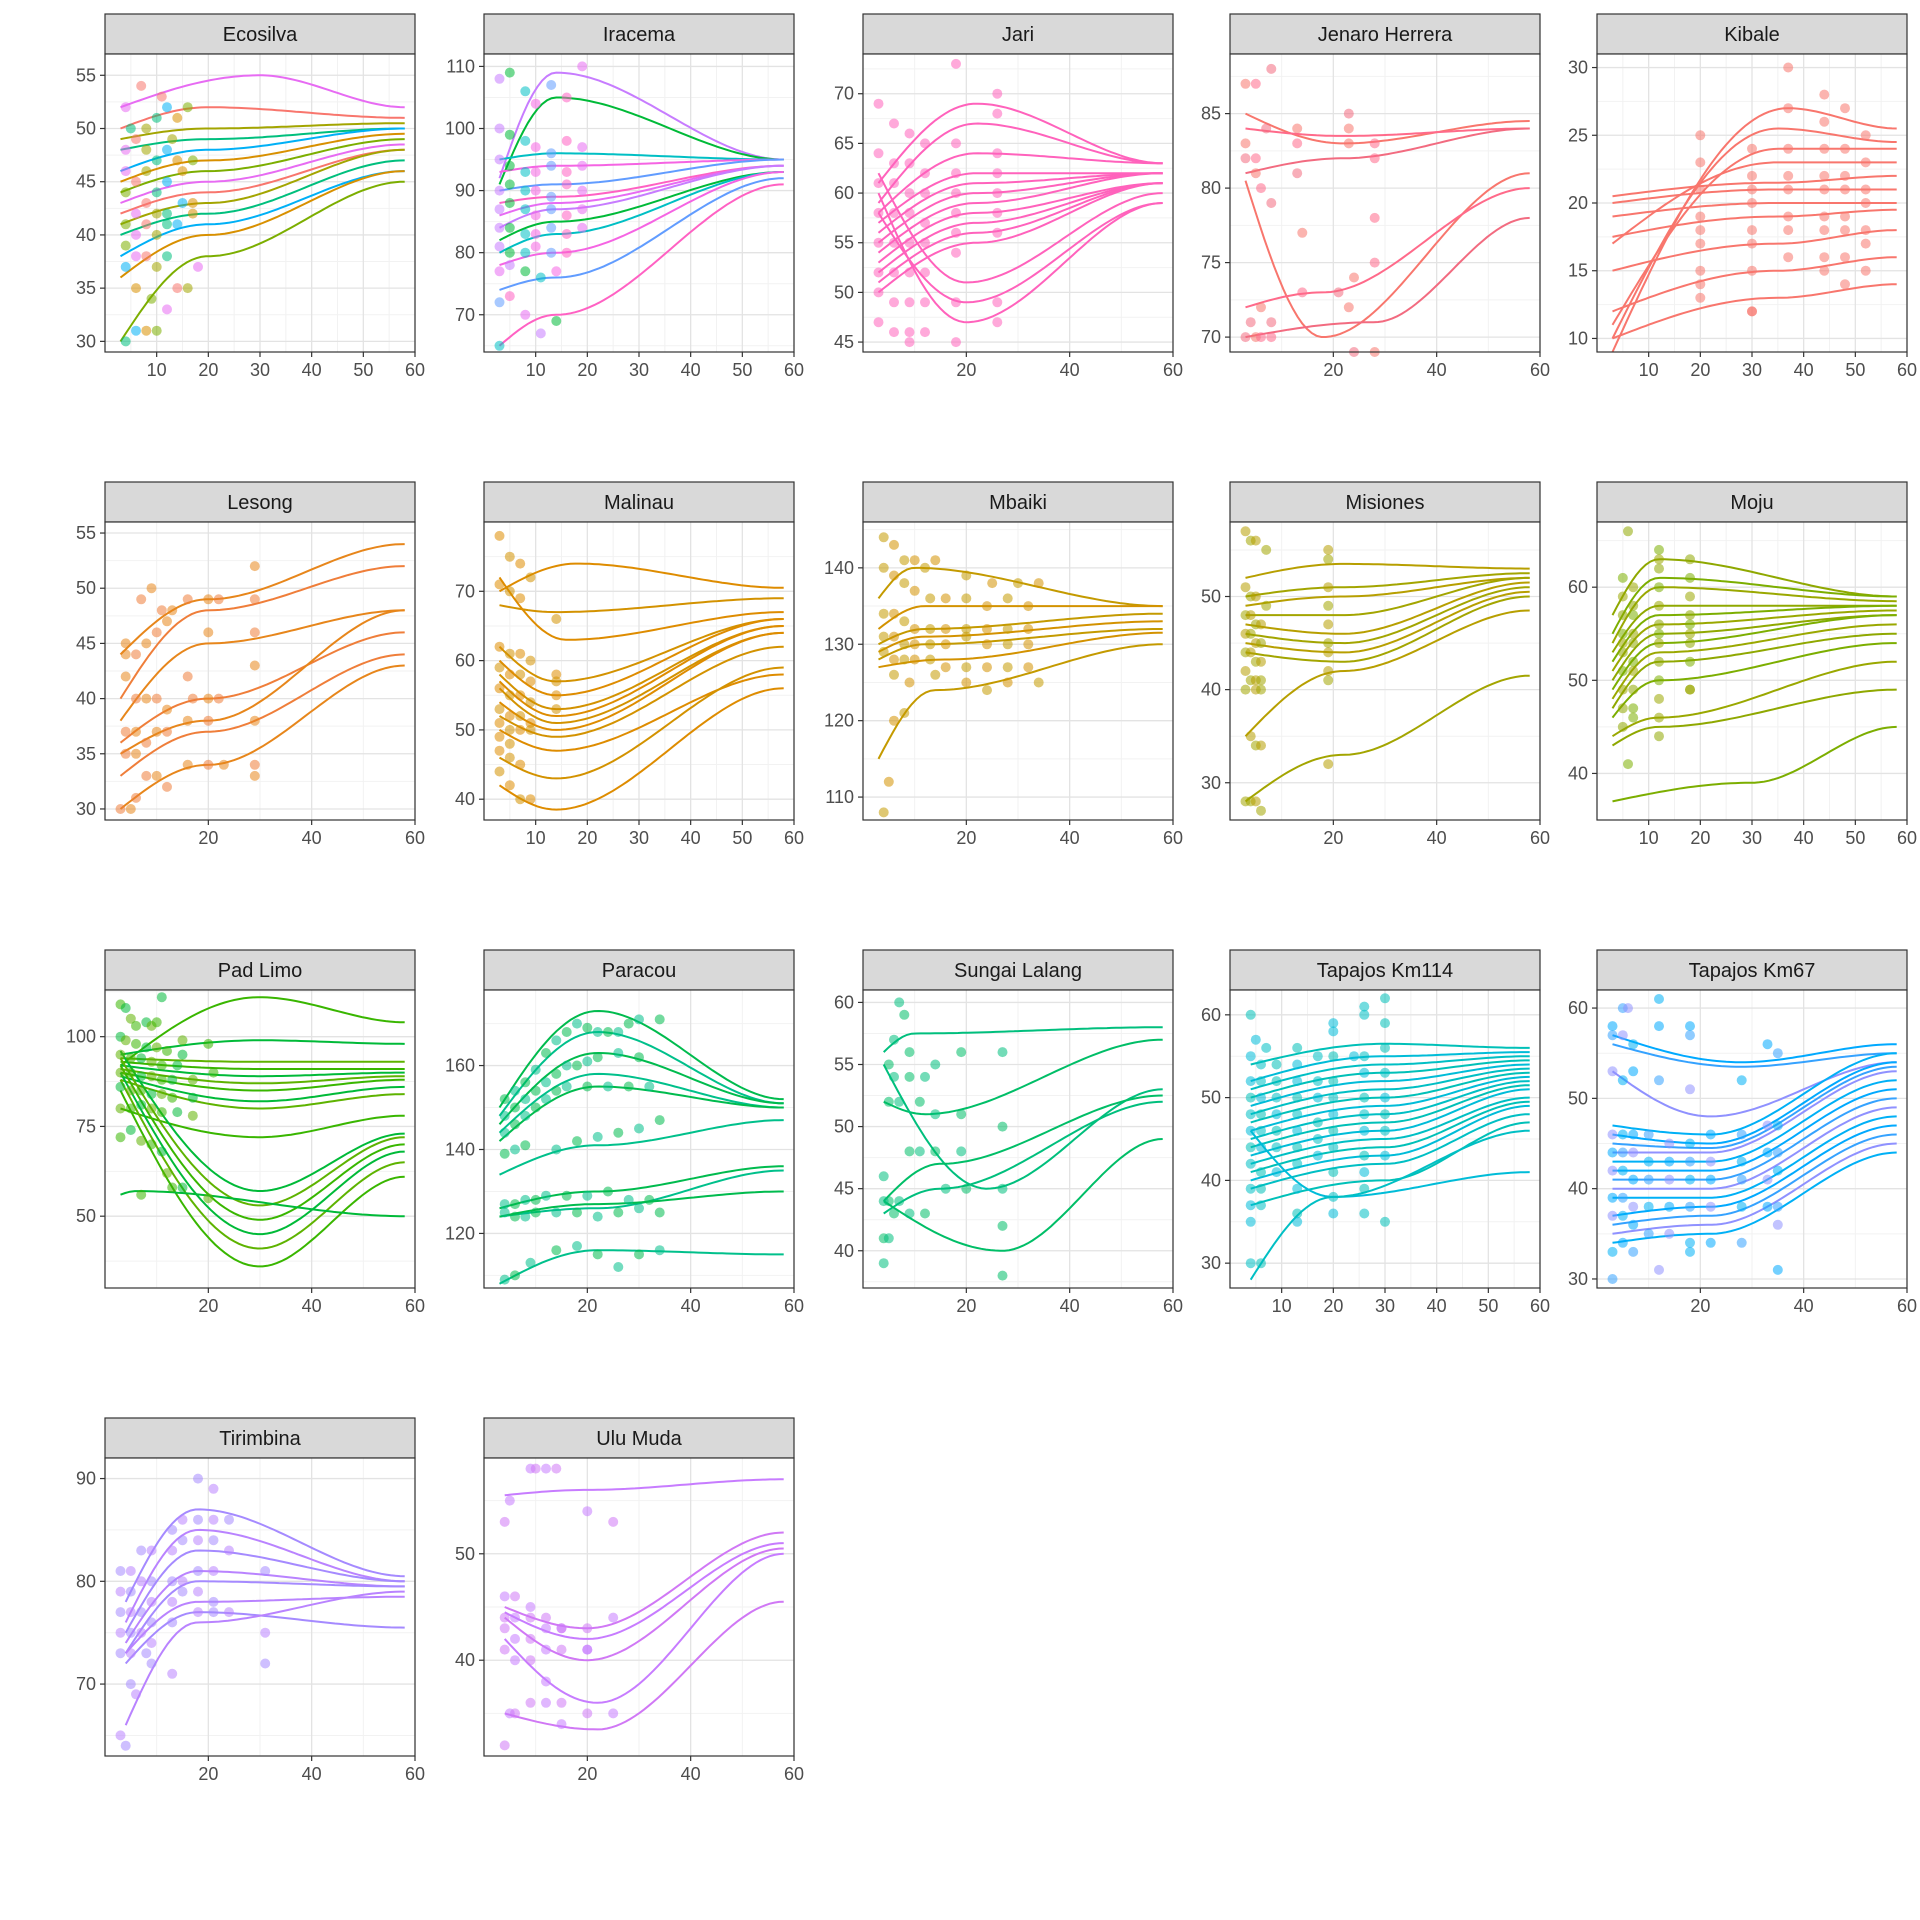  What do you see at coordinates (1700, 370) in the screenshot?
I see `x-tick-label: 20` at bounding box center [1700, 370].